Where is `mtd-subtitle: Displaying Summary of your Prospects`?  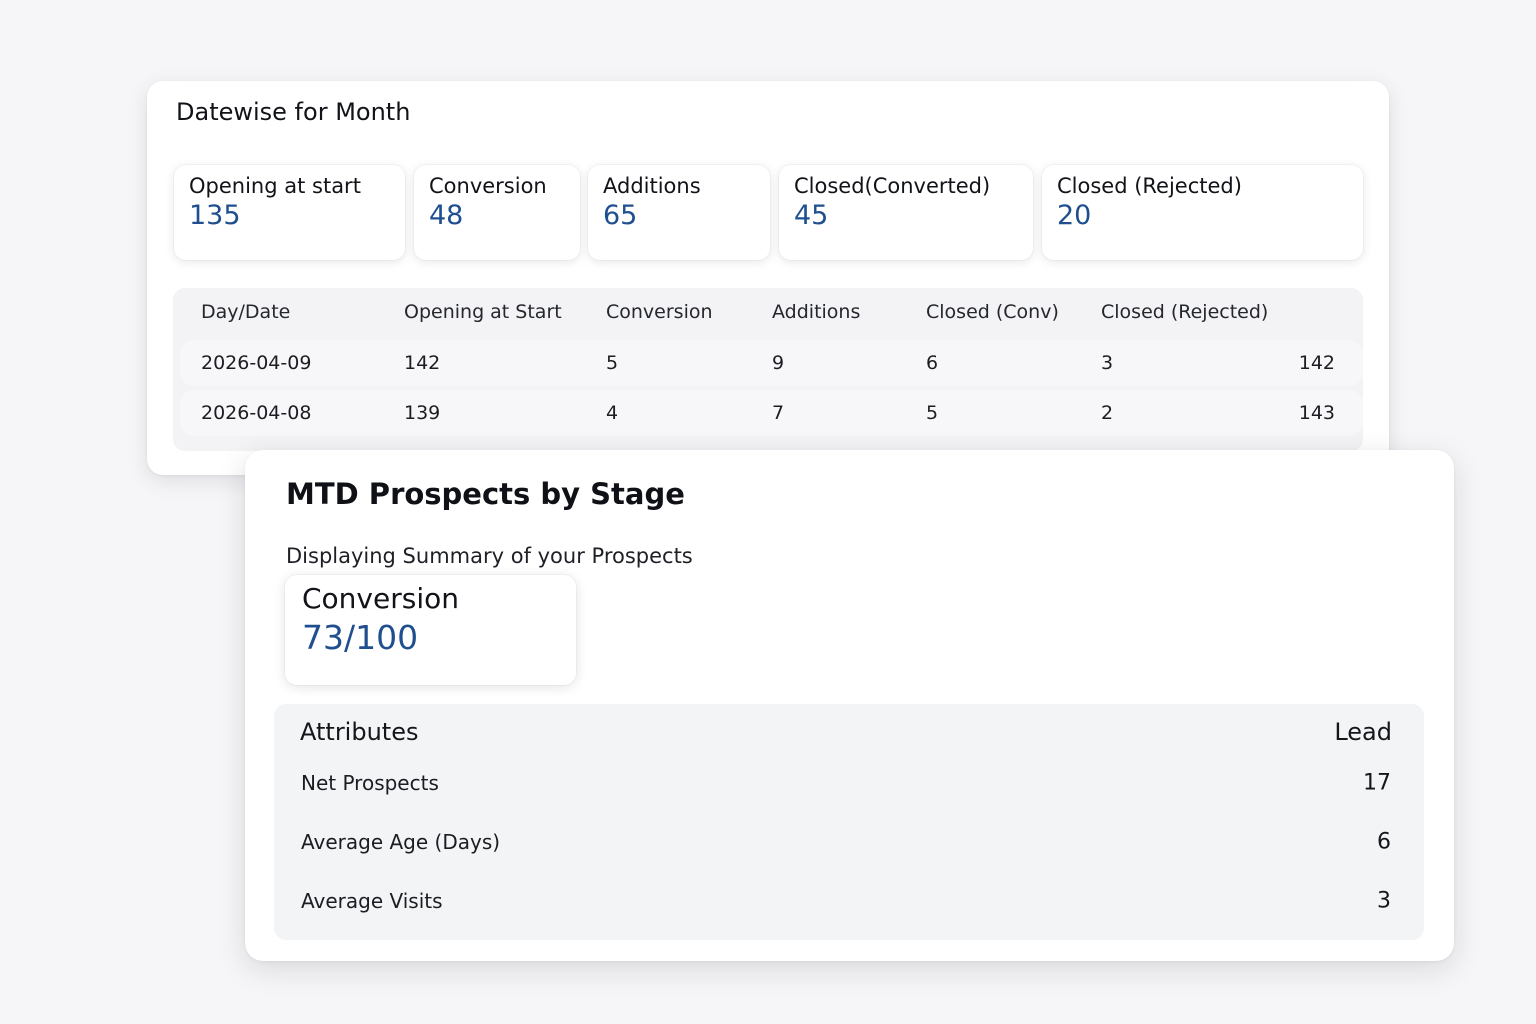 mtd-subtitle: Displaying Summary of your Prospects is located at coordinates (489, 556).